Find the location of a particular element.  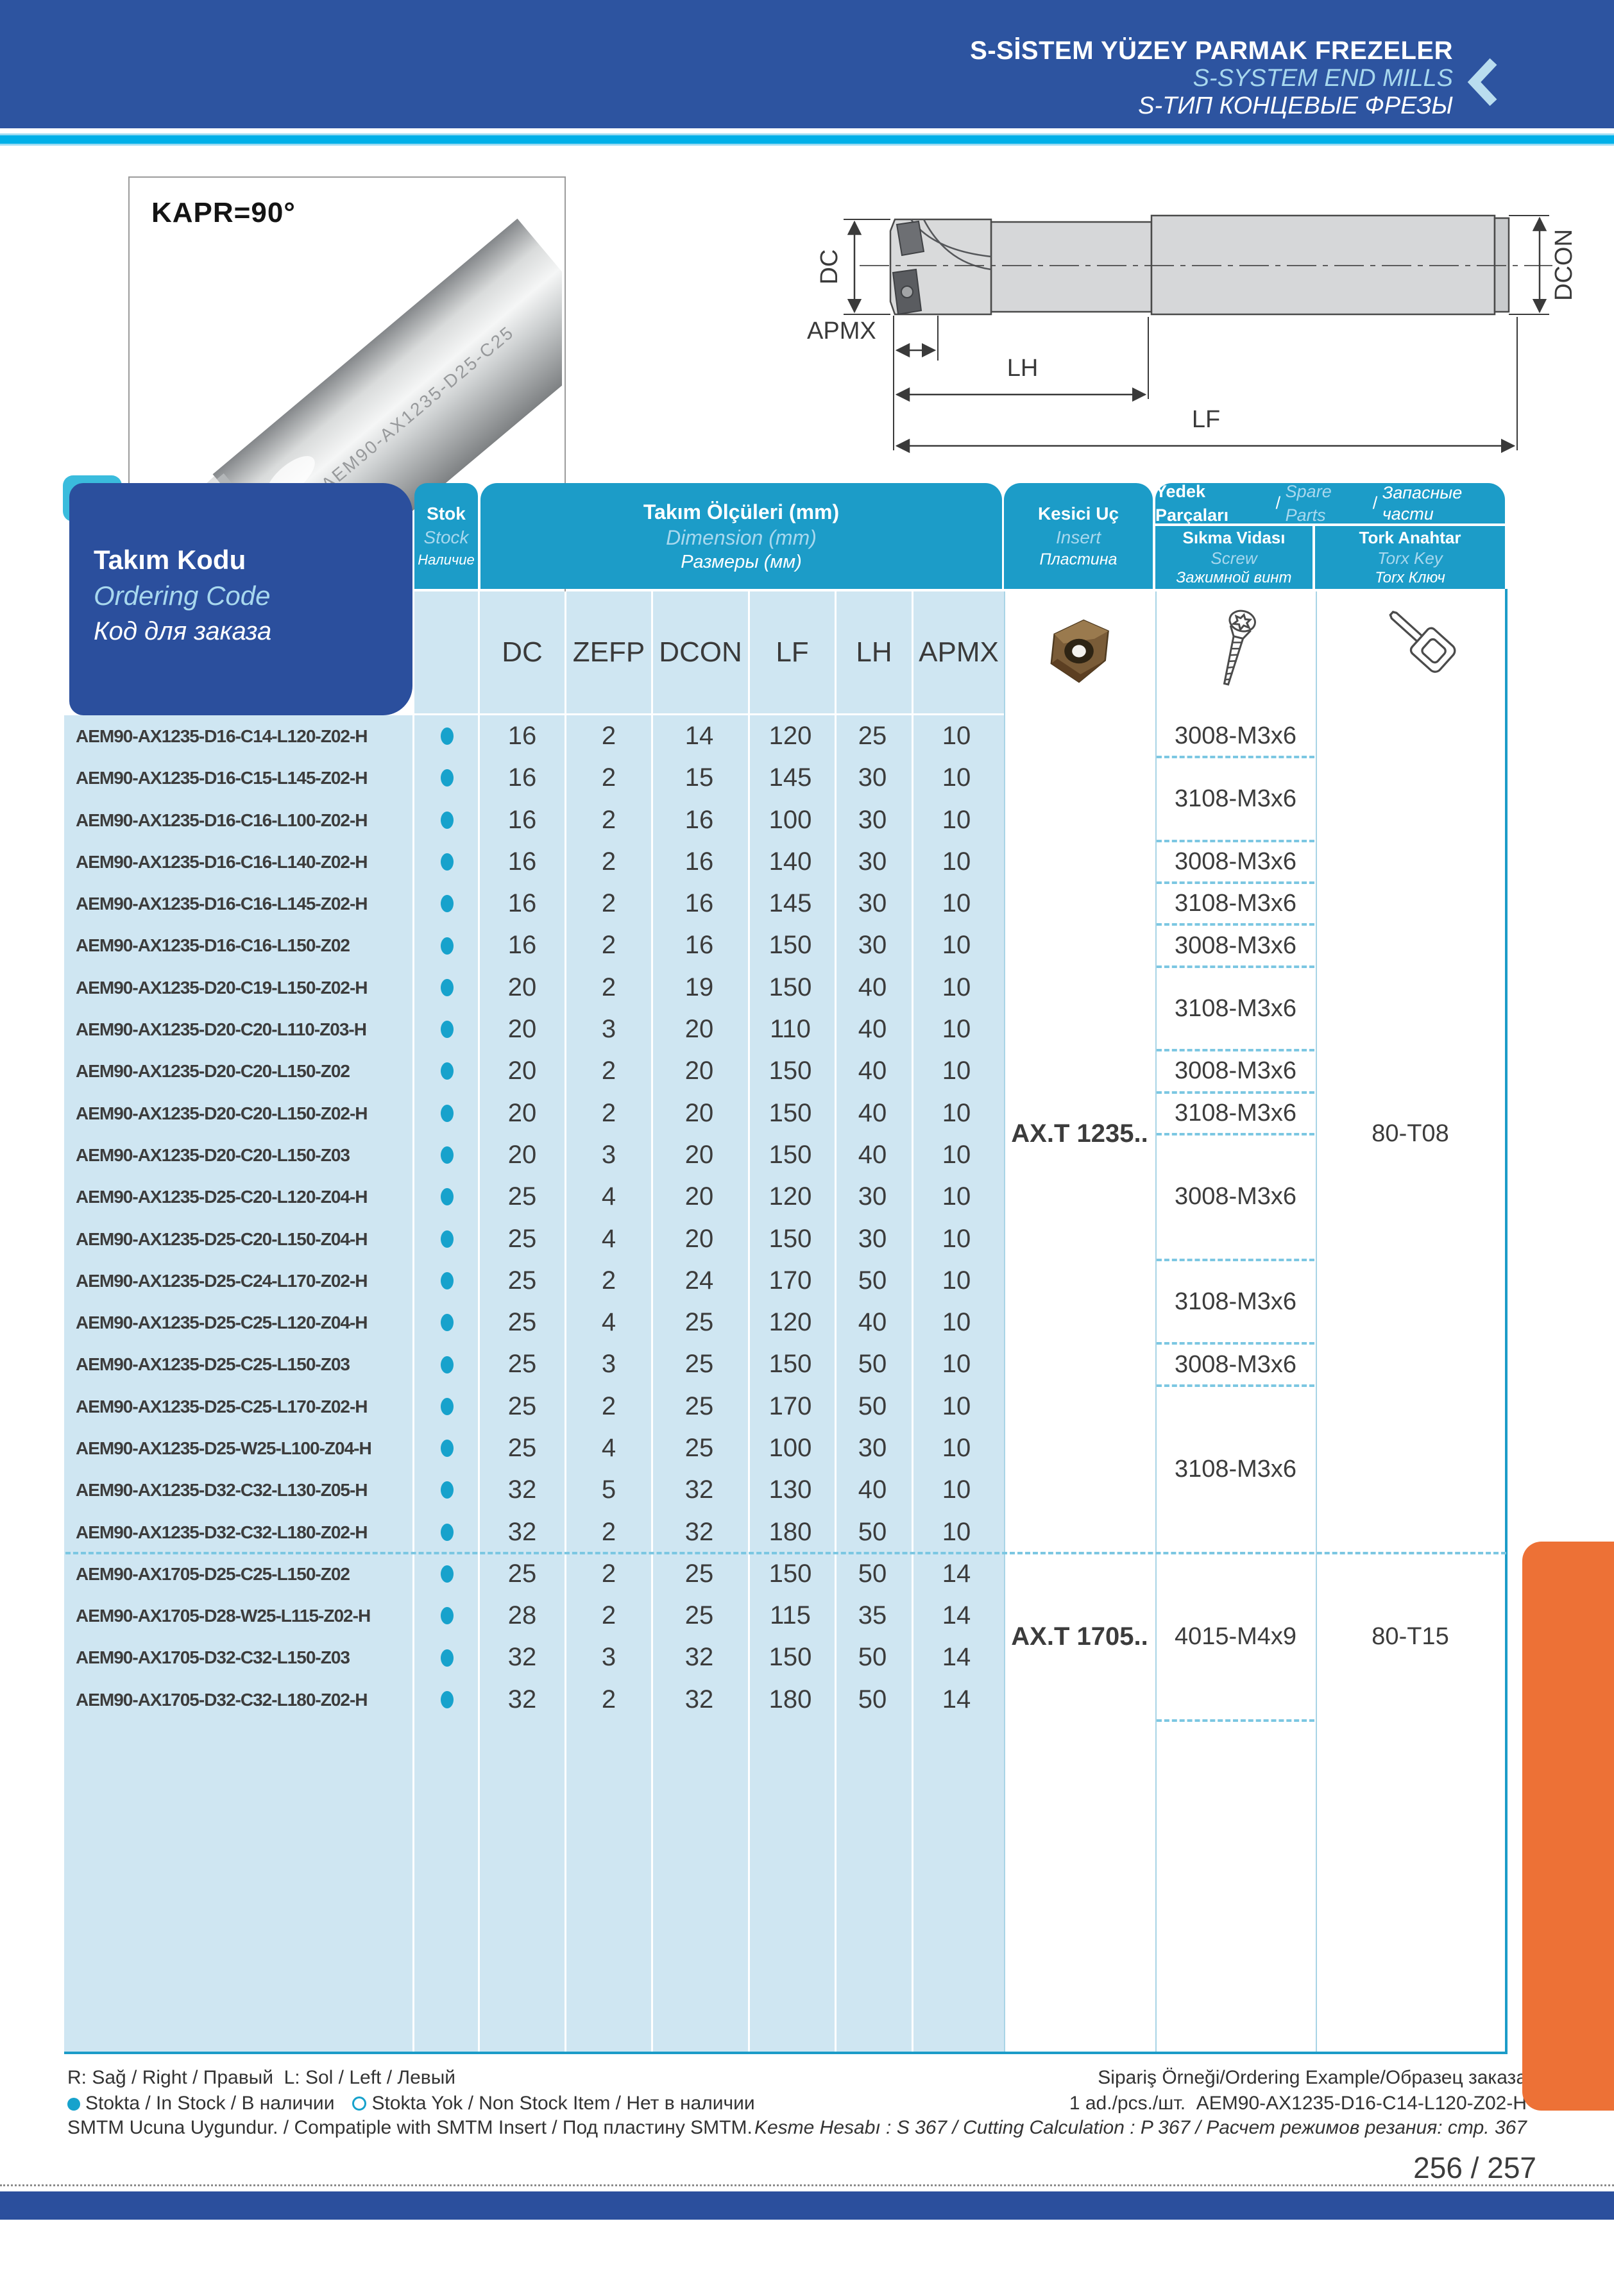

page-title-tr: S-SİSTEM YÜZEY PARMAK FREZELER is located at coordinates (1211, 51).